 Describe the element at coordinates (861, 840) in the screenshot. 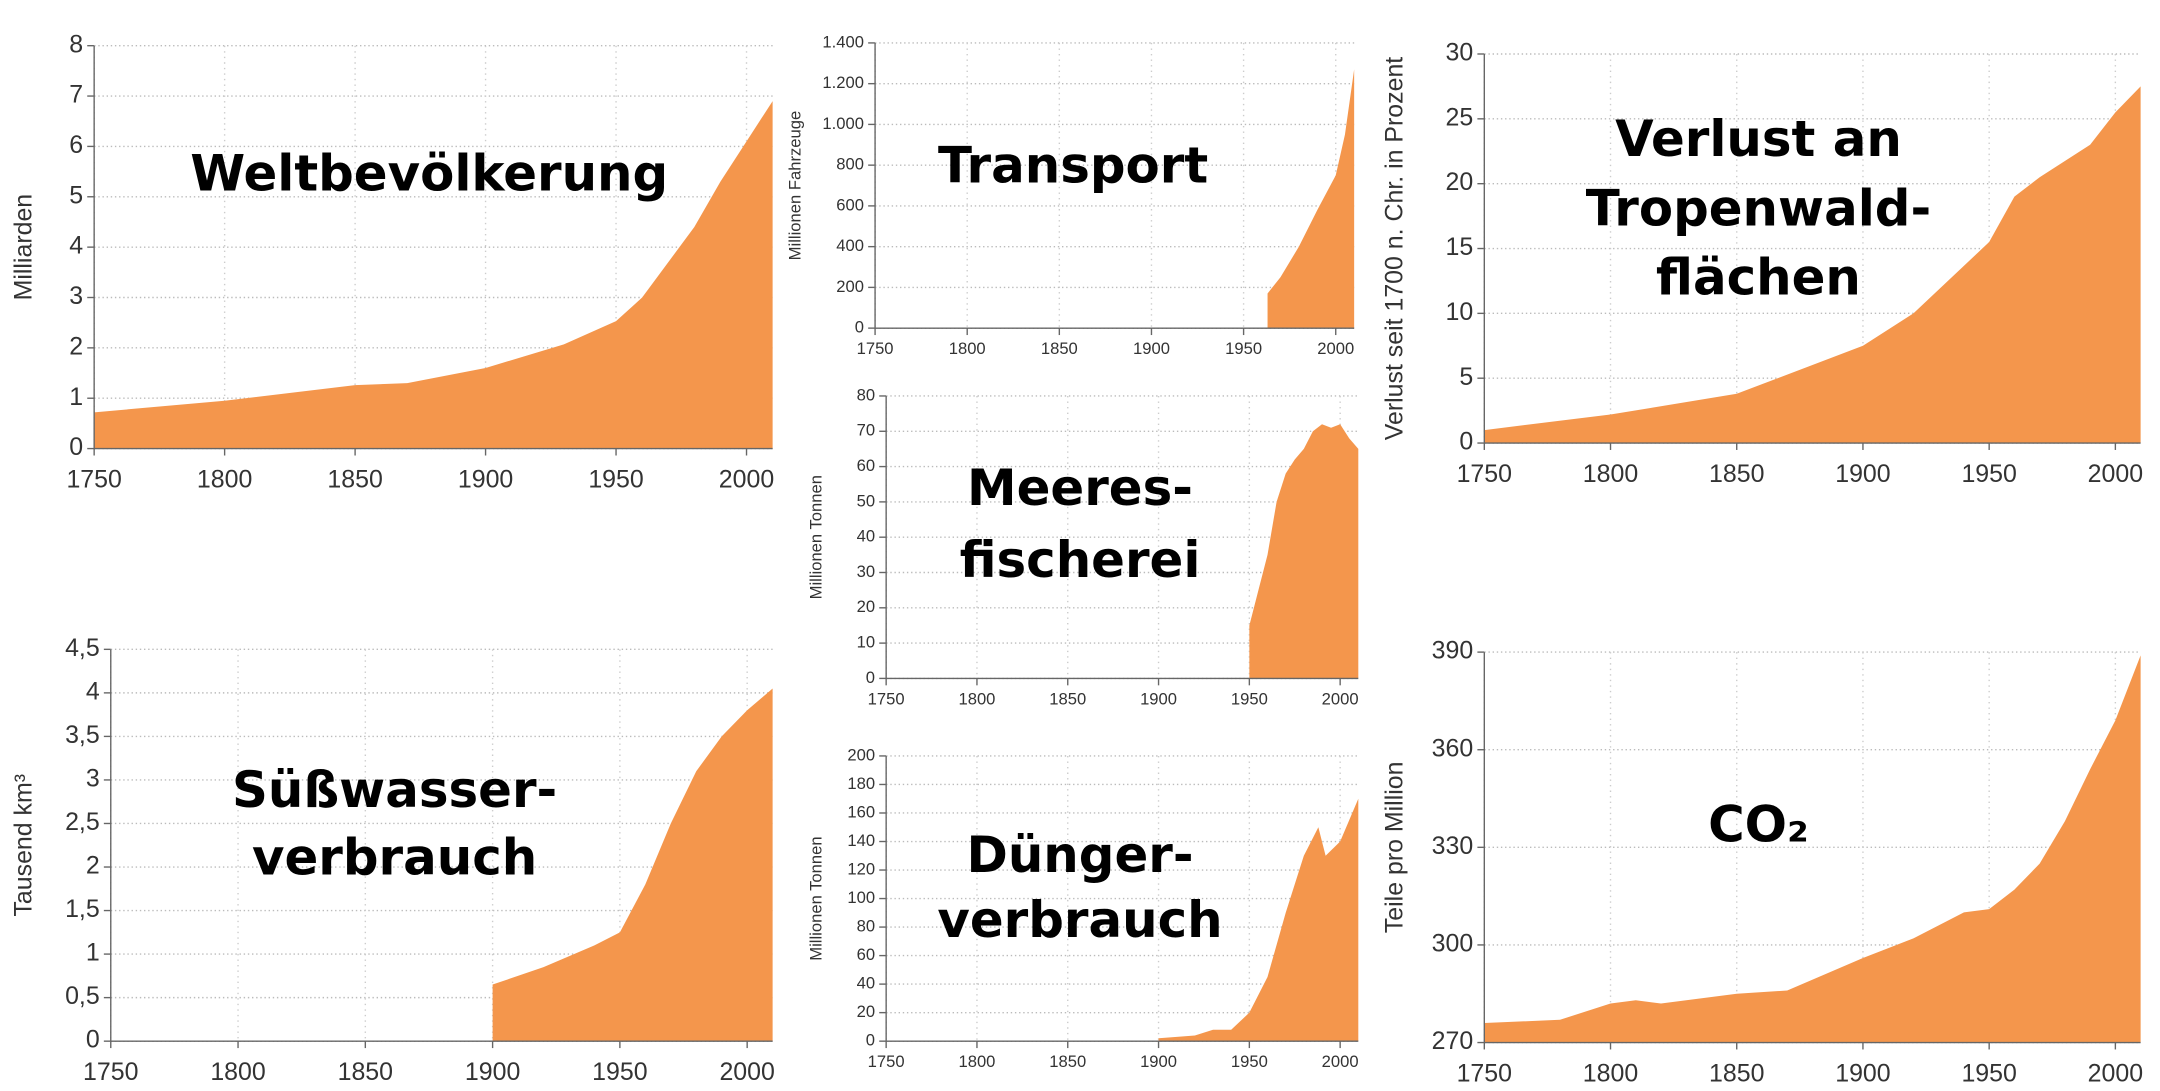

I see `y-tick-label: 140` at that location.